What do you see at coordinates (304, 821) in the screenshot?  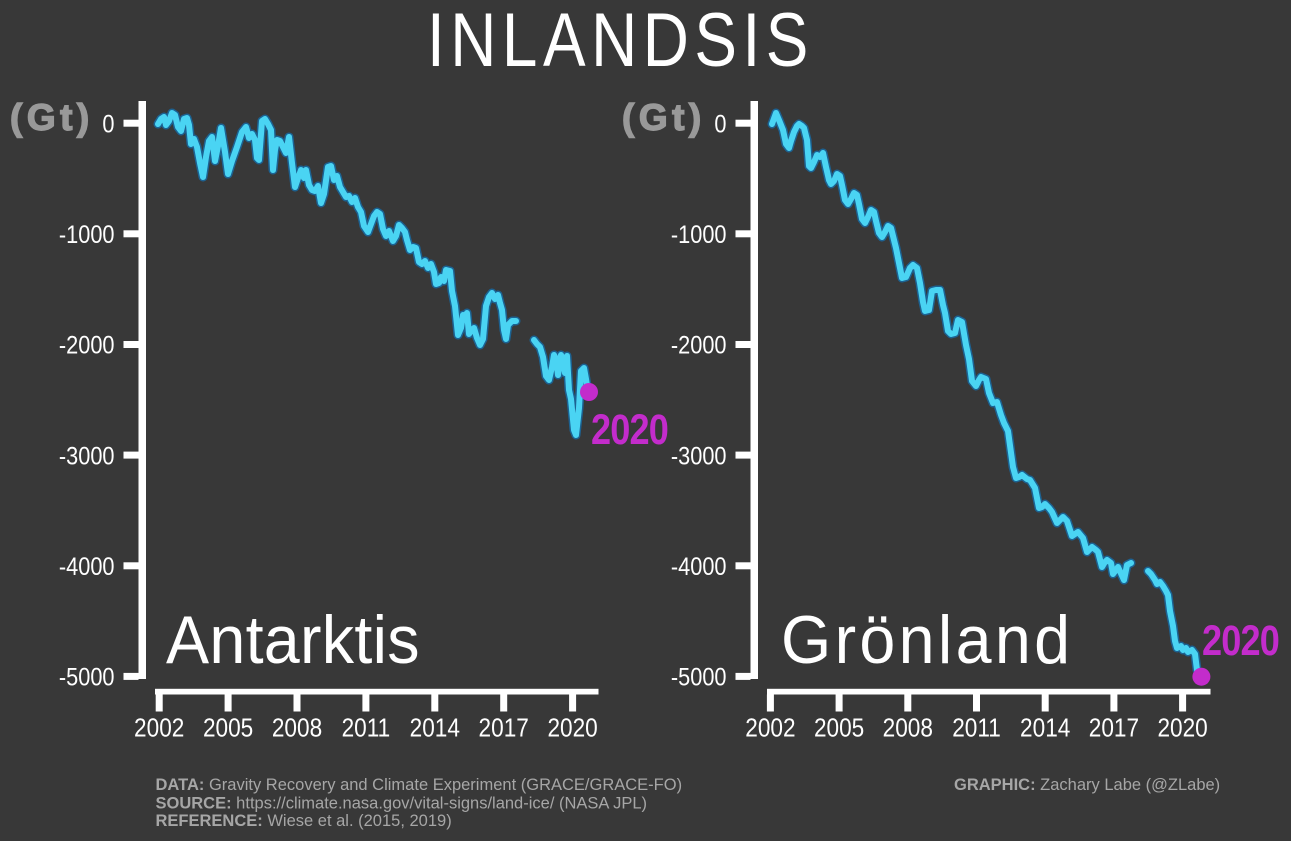 I see `svg-text:REFERENCE: Wiese et al. (2015,: REFERENCE: Wiese et al. (2015, 2019)` at bounding box center [304, 821].